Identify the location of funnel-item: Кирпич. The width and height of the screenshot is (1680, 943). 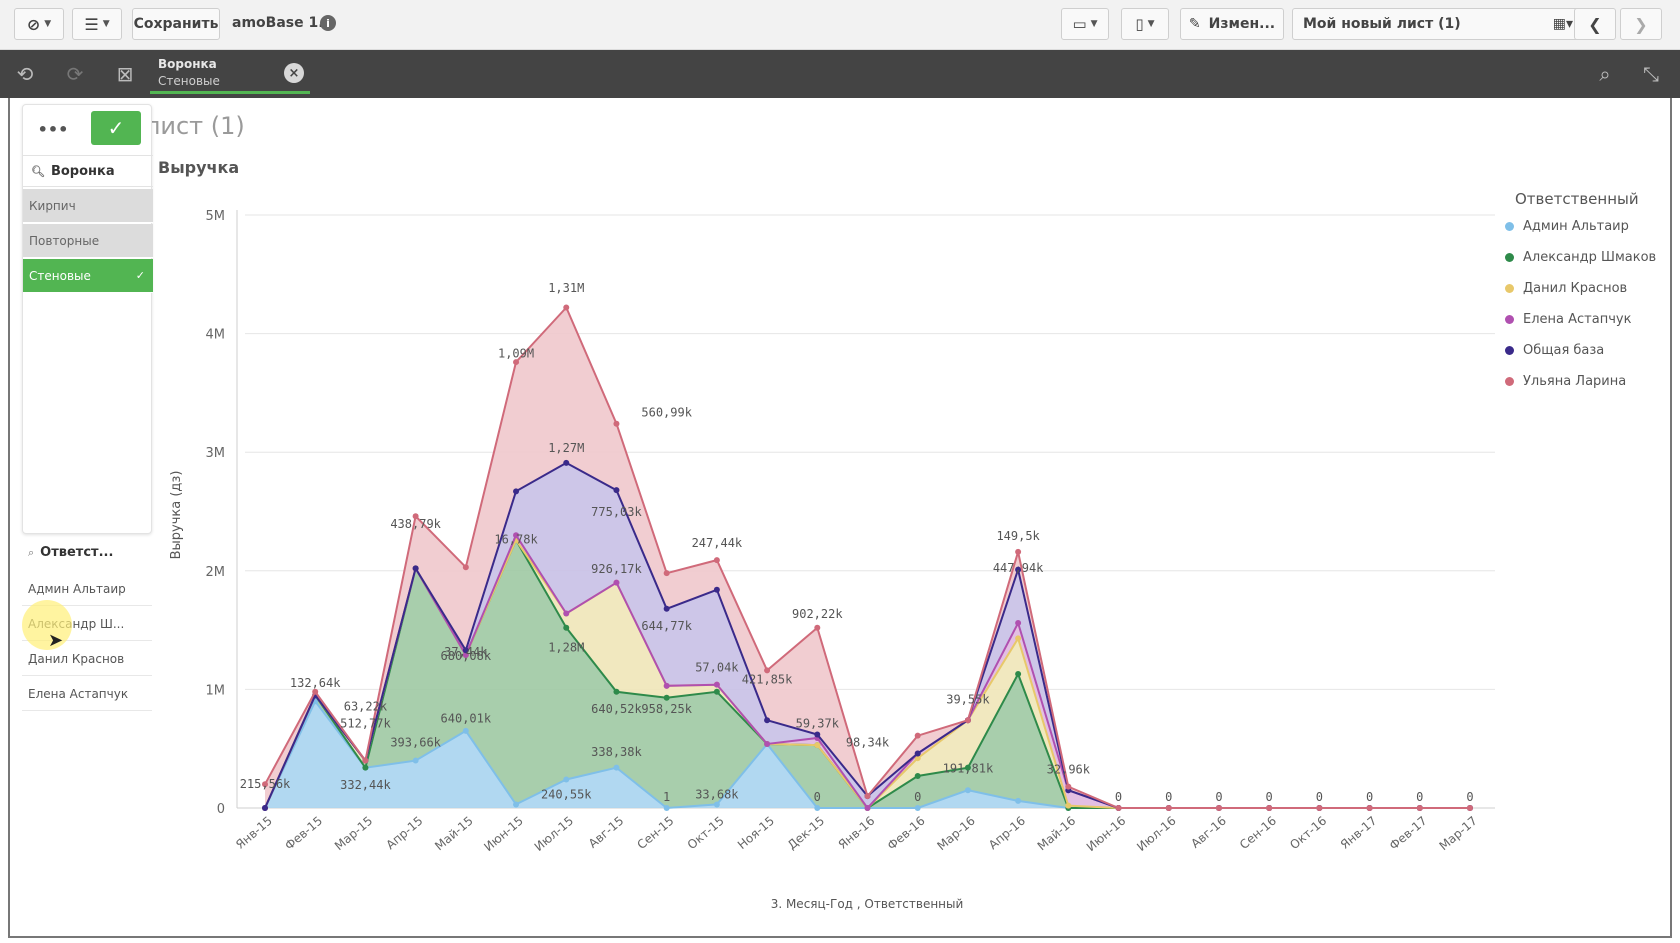
(88, 206).